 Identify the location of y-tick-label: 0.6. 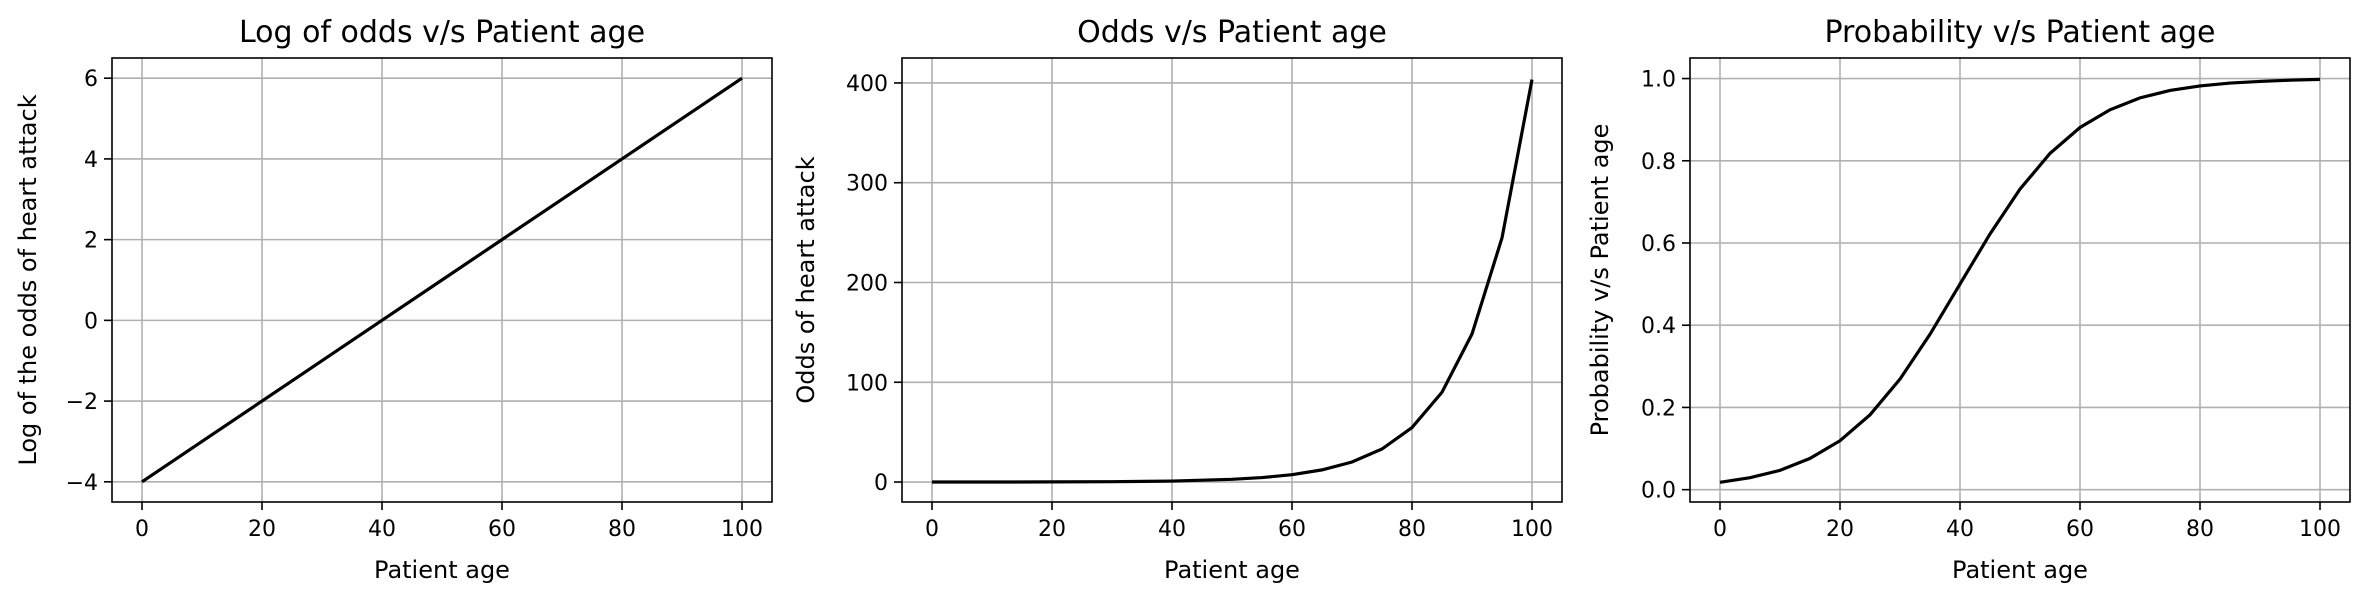
(1658, 244).